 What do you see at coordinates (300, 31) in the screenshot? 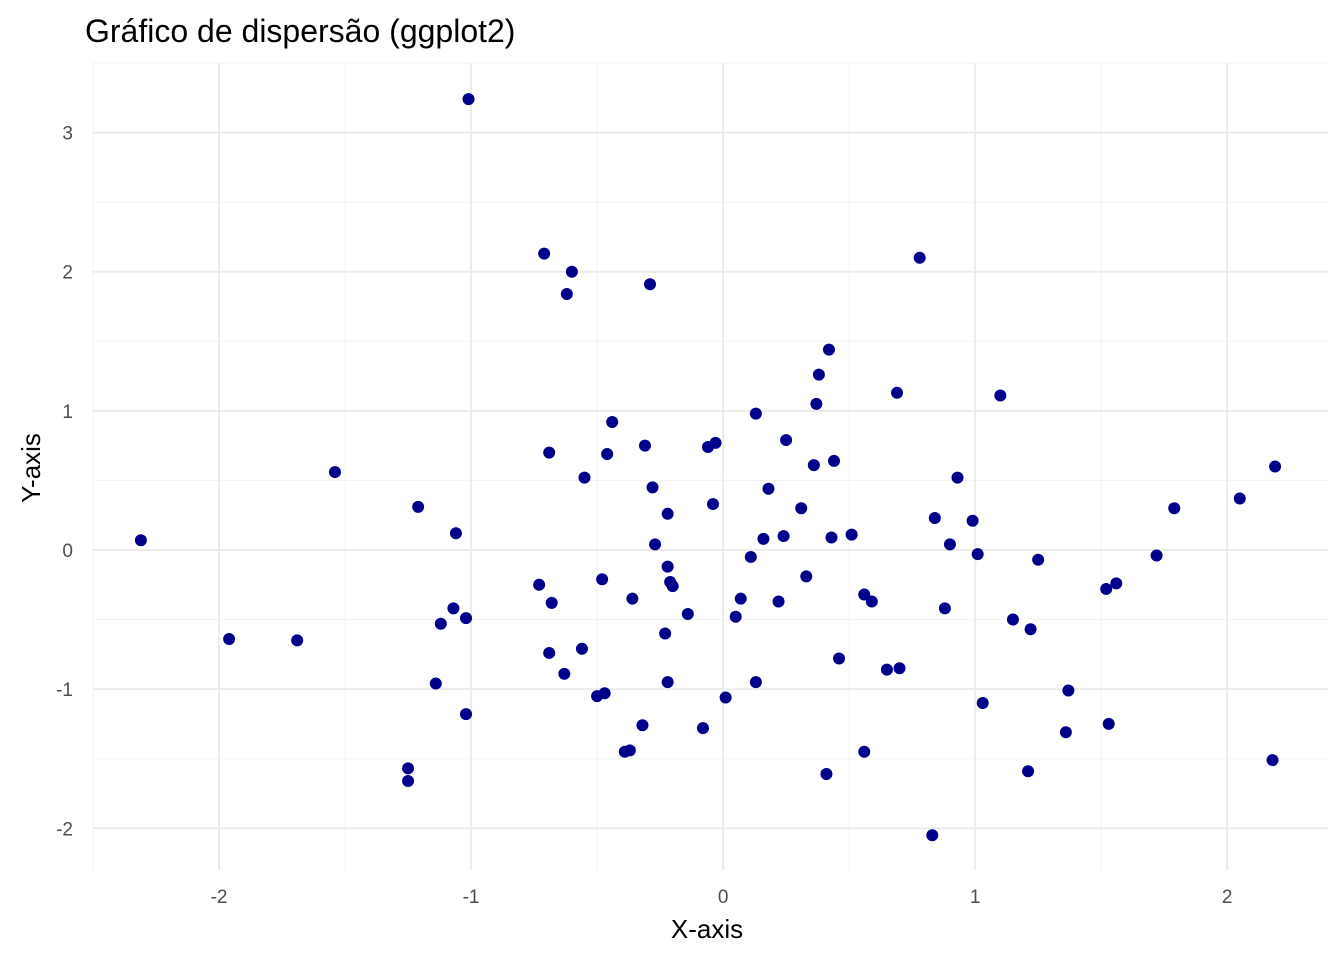
I see `chart-title: Gráfico de dispersão (ggplot2)` at bounding box center [300, 31].